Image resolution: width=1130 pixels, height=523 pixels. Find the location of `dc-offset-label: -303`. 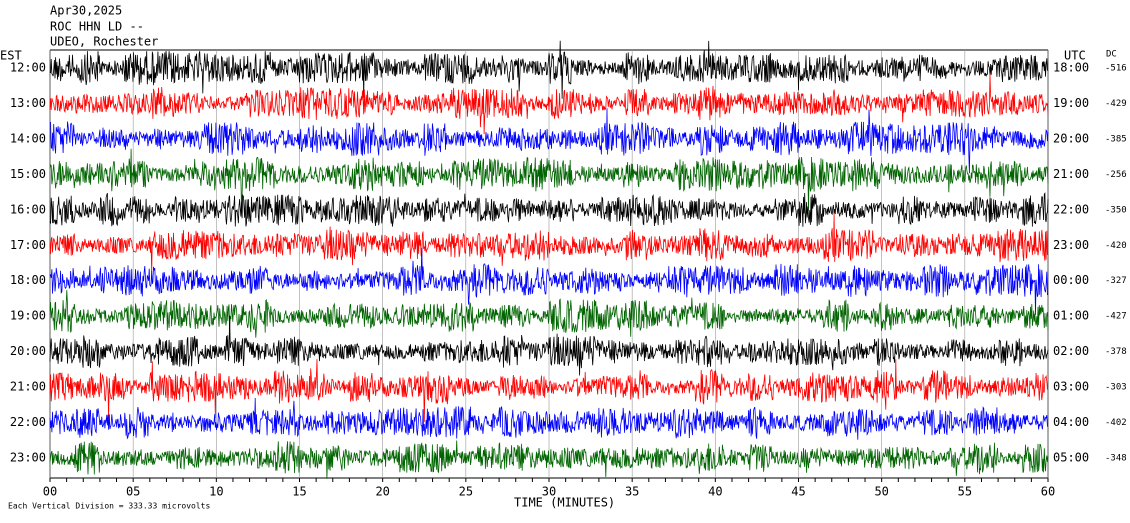

dc-offset-label: -303 is located at coordinates (1116, 388).